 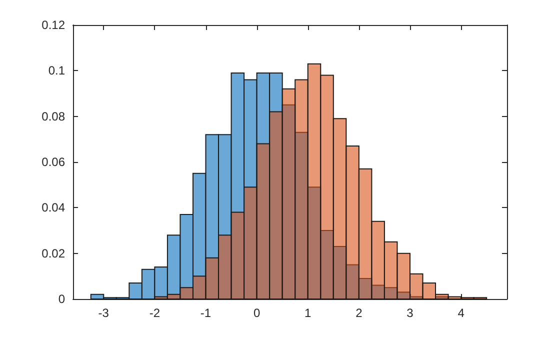 What do you see at coordinates (154, 313) in the screenshot?
I see `x-tick-label: -2` at bounding box center [154, 313].